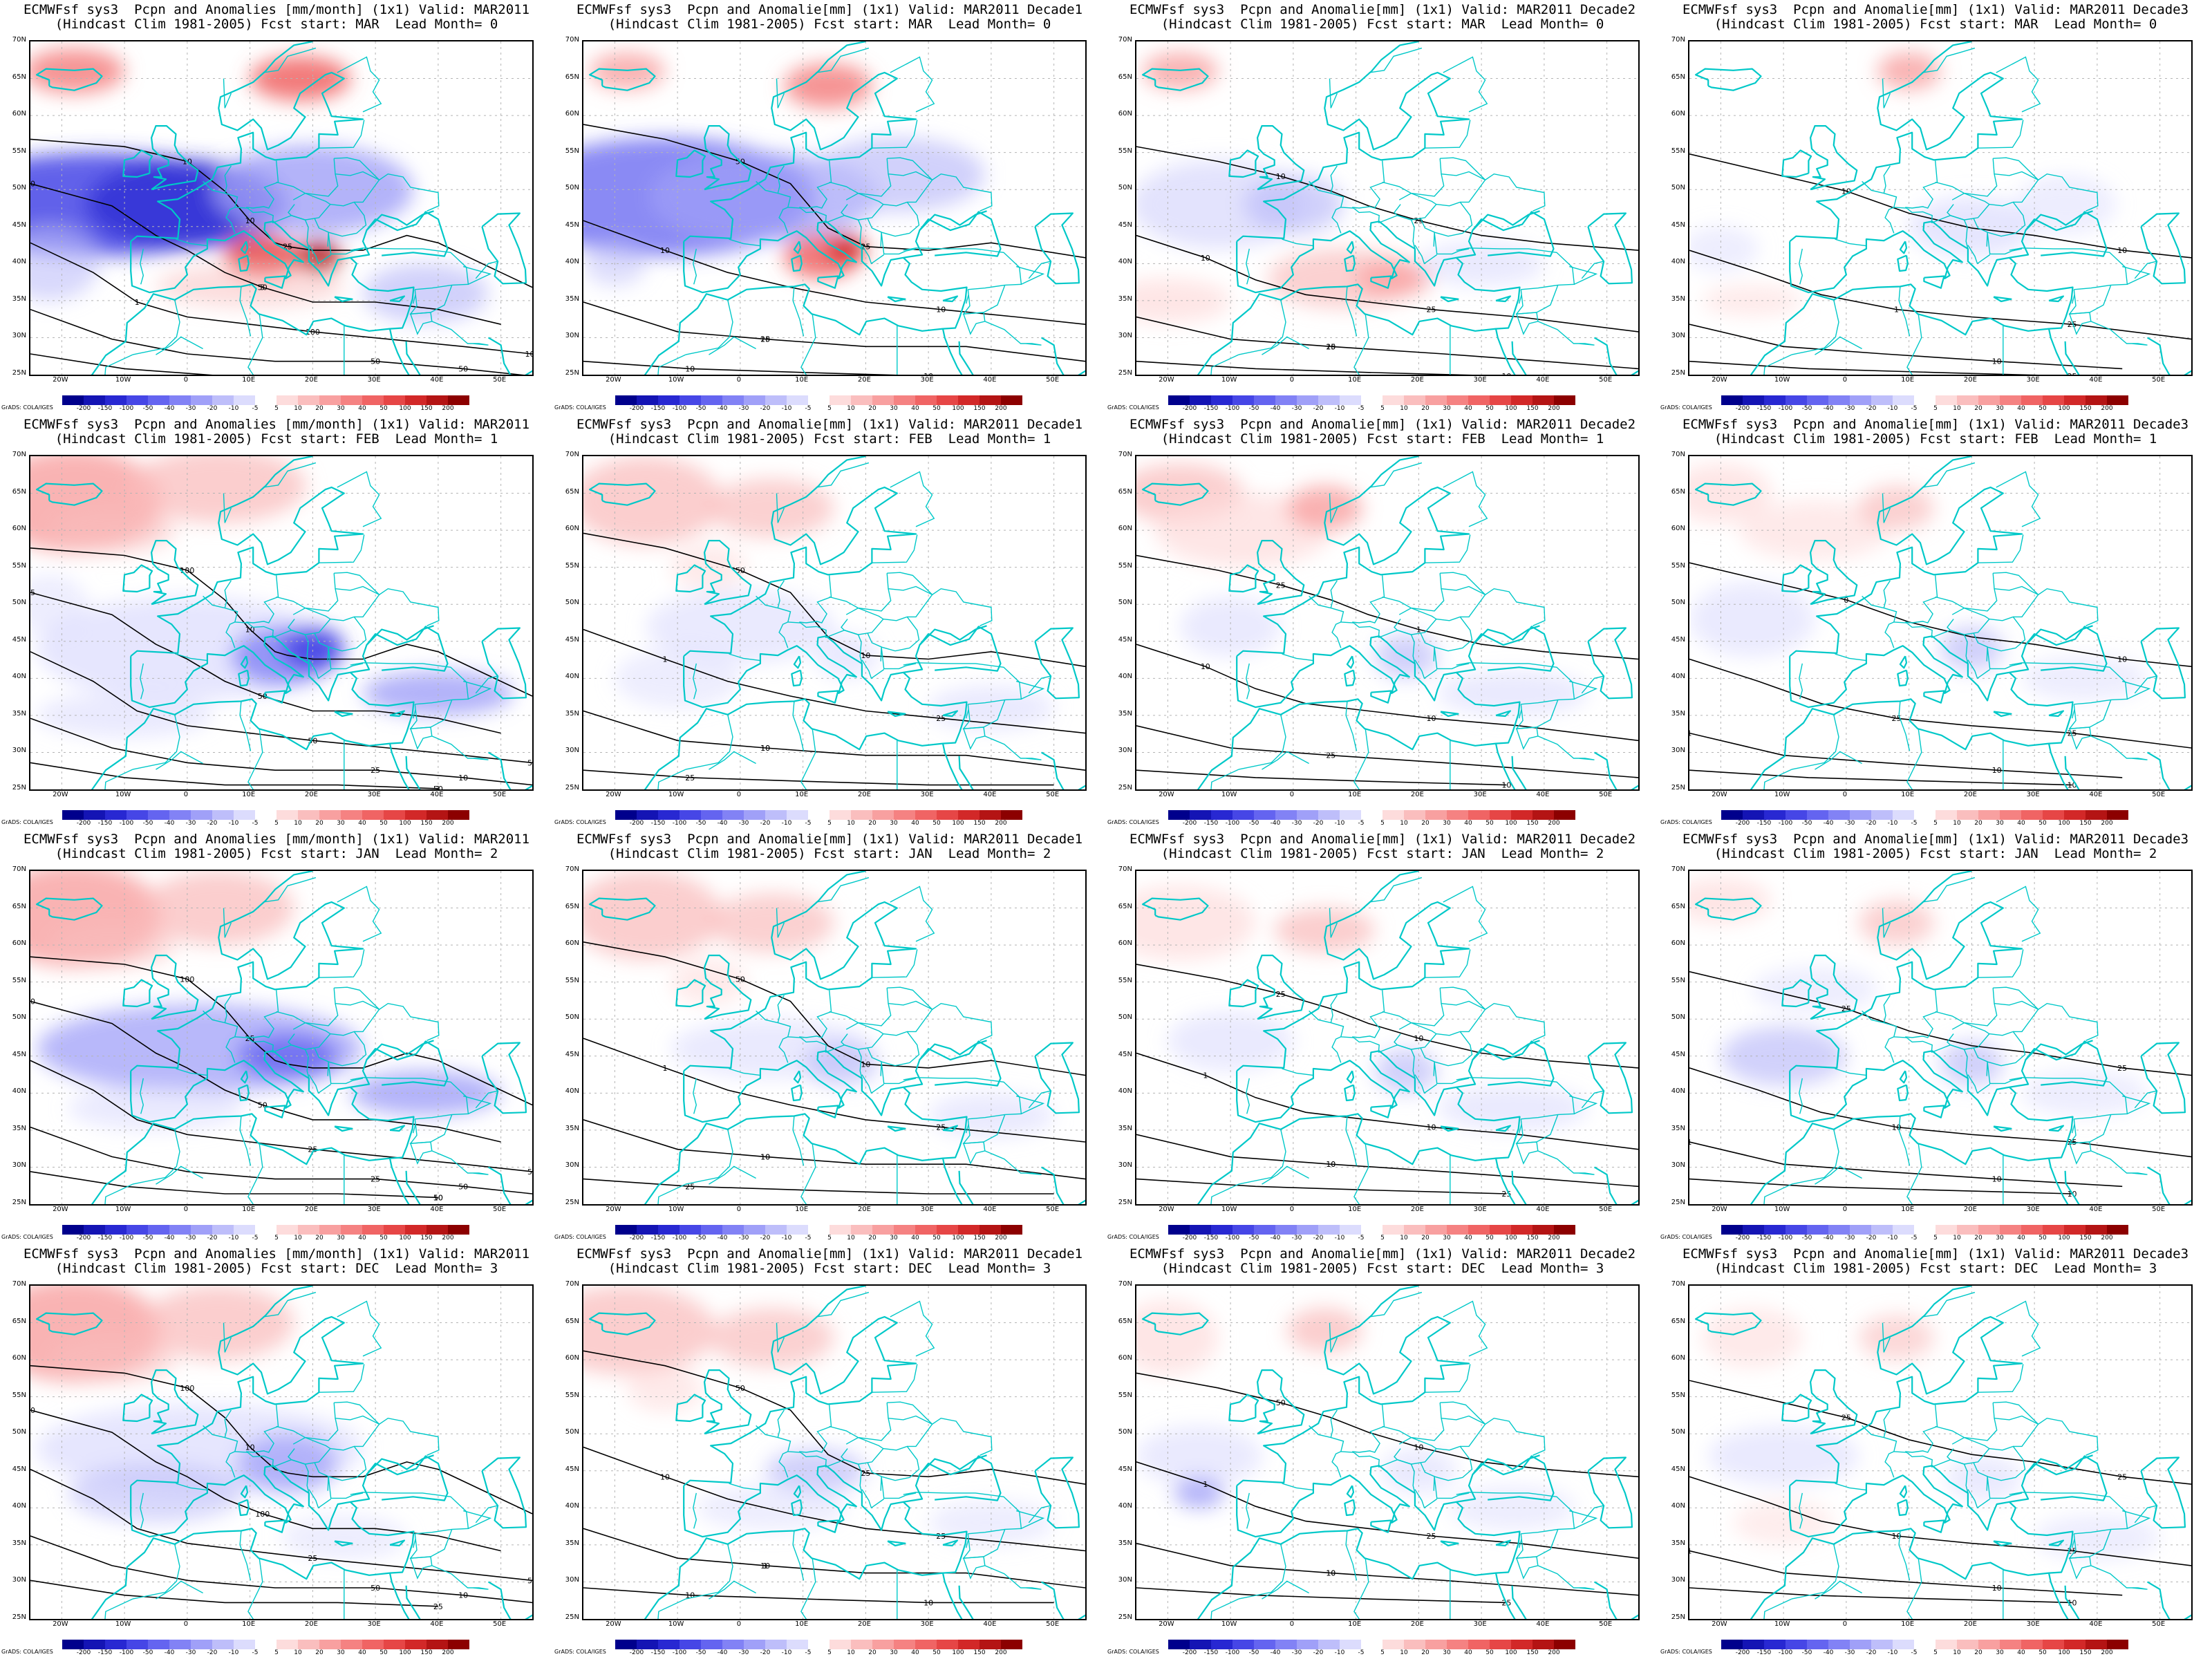 The width and height of the screenshot is (2212, 1659). I want to click on latitude-tick-label: 60N, so click(19, 114).